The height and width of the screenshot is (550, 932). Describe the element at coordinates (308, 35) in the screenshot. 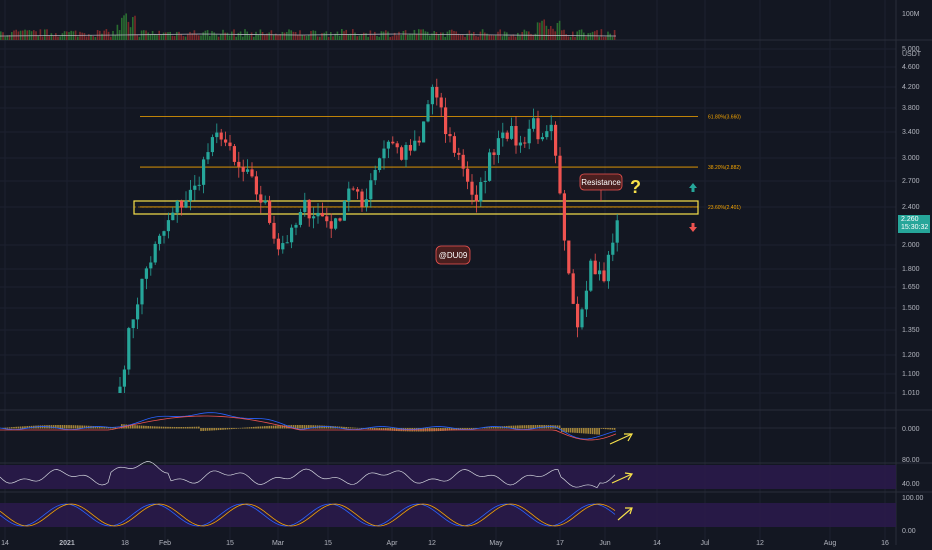

I see `volume-ma-line` at that location.